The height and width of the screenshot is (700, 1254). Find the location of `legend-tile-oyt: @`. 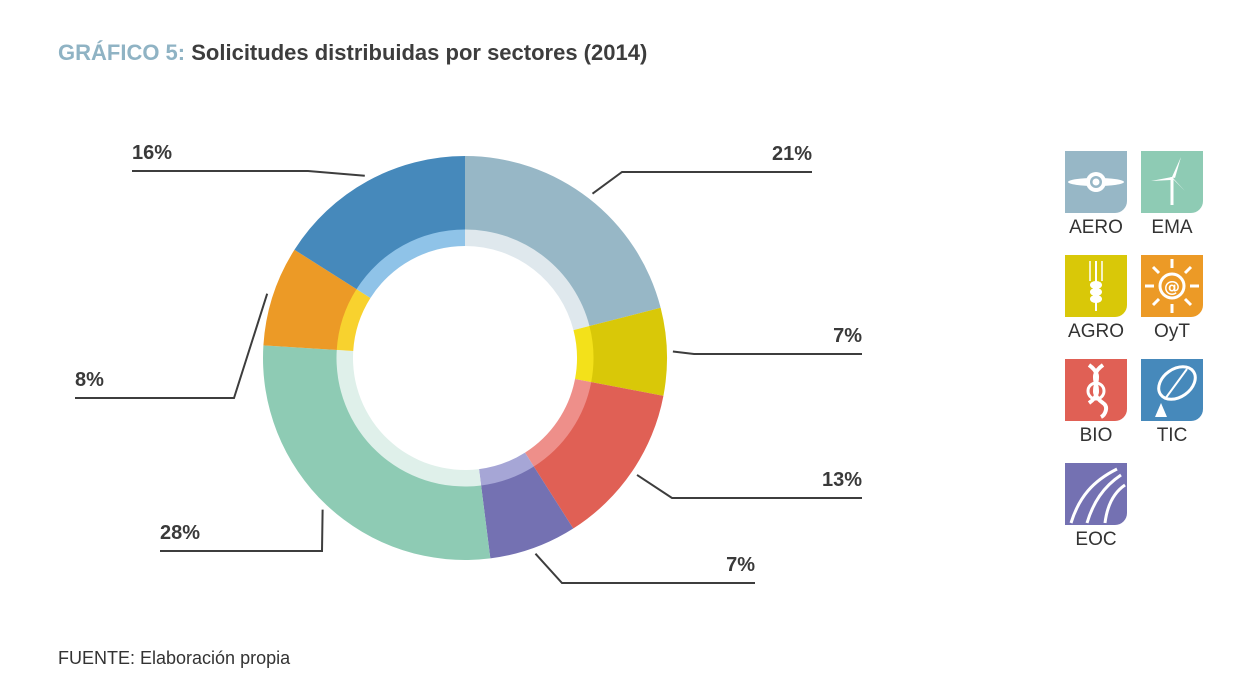

legend-tile-oyt: @ is located at coordinates (1172, 286).